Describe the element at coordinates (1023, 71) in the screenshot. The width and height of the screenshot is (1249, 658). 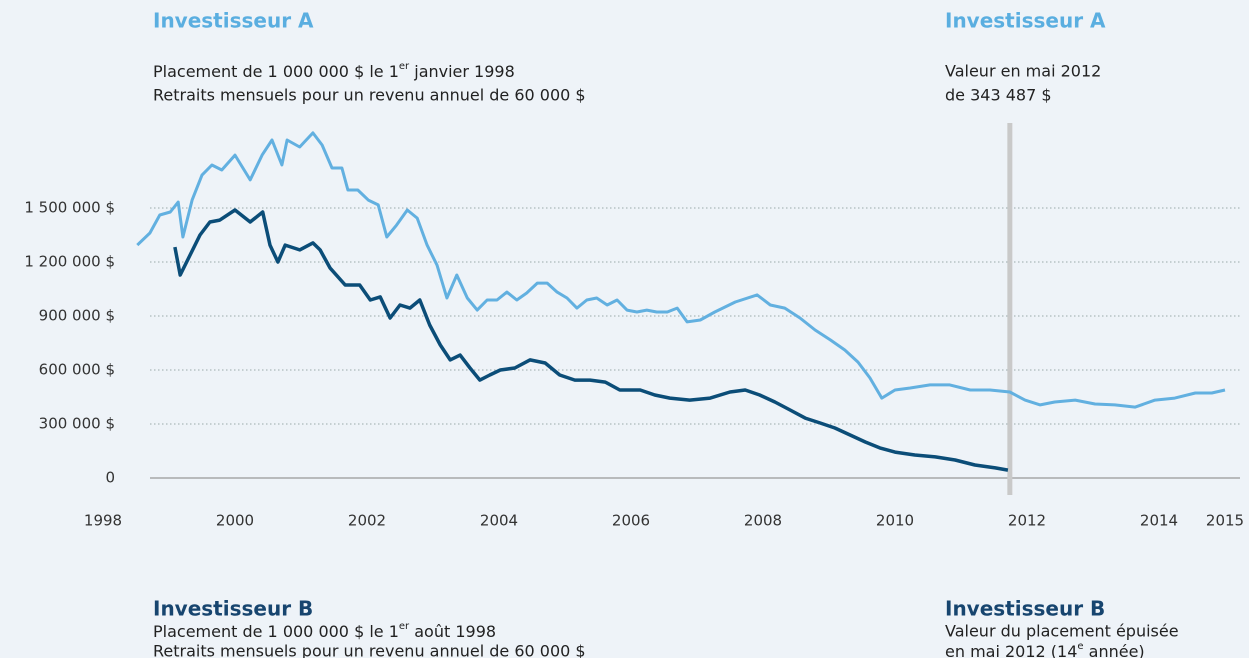
I see `annotation-line: Valeur en mai 2012` at that location.